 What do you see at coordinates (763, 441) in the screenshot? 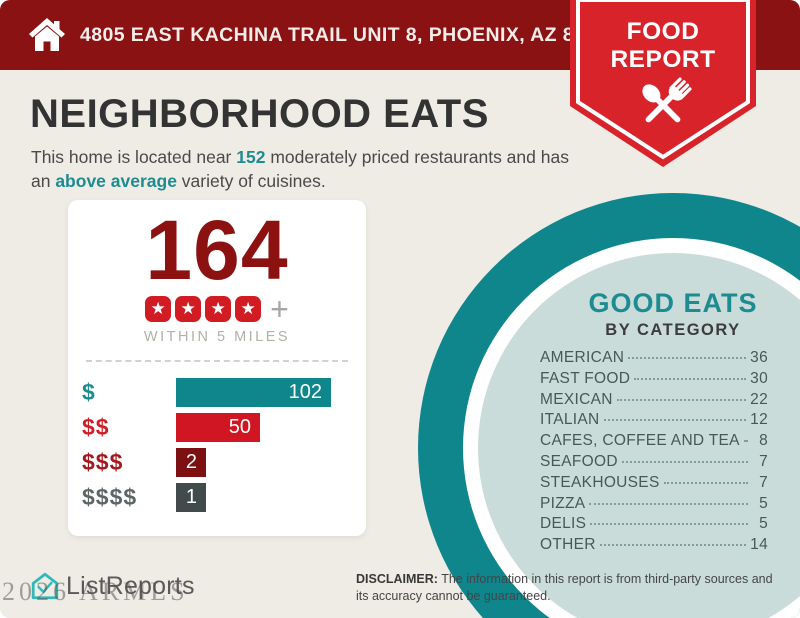
I see `category-count: 8` at bounding box center [763, 441].